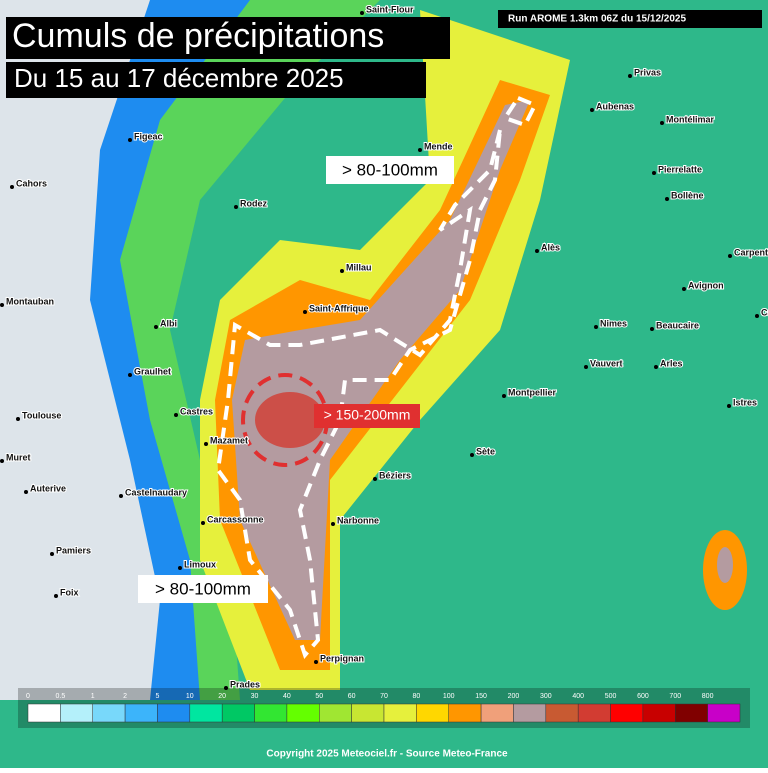  Describe the element at coordinates (48, 488) in the screenshot. I see `city-label: Auterive` at that location.